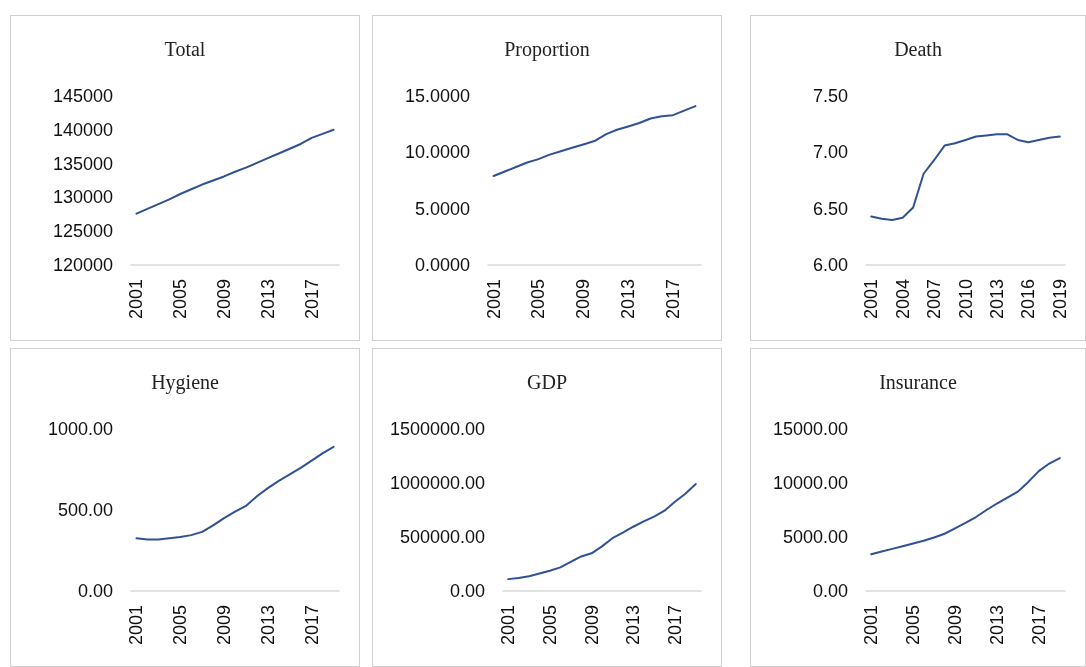 The width and height of the screenshot is (1086, 667). I want to click on y-tick-label: 125000, so click(82, 231).